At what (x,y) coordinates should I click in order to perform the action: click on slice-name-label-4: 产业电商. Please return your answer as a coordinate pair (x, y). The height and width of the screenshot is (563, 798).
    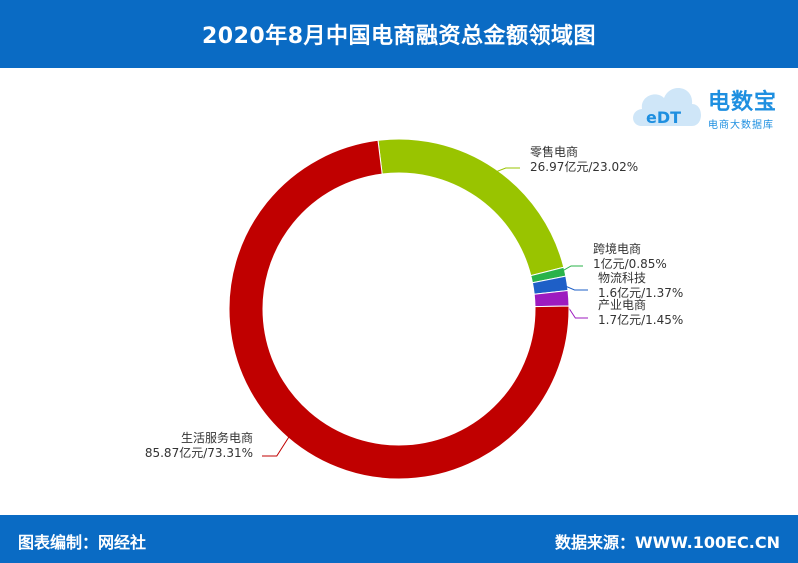
    Looking at the image, I should click on (622, 304).